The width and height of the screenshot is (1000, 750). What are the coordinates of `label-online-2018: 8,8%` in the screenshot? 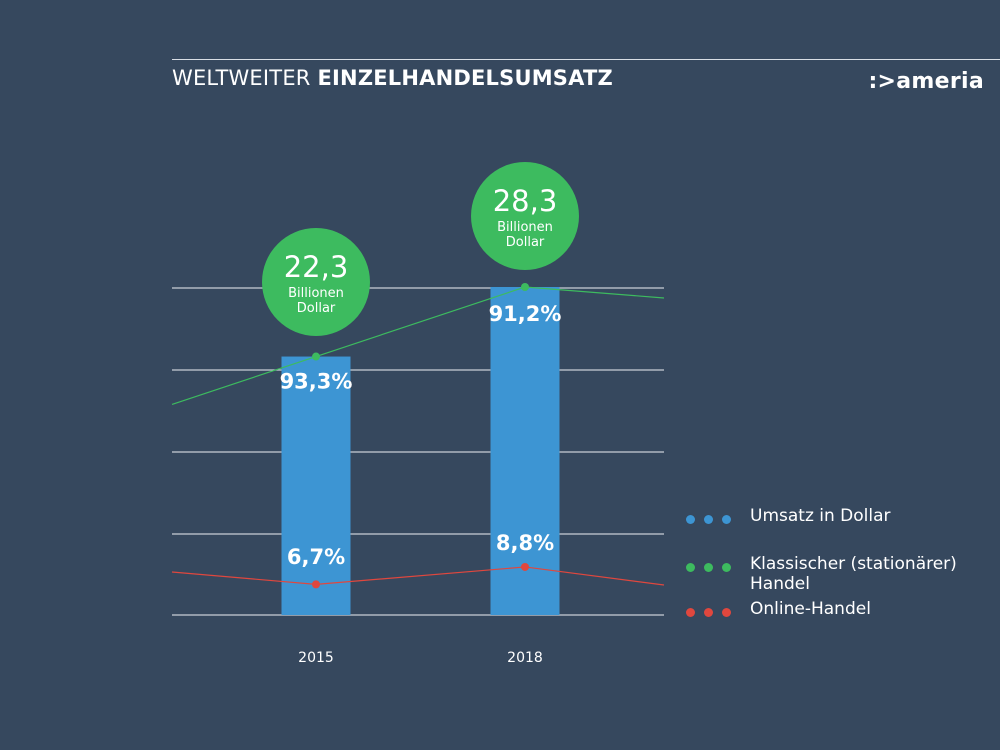 It's located at (525, 543).